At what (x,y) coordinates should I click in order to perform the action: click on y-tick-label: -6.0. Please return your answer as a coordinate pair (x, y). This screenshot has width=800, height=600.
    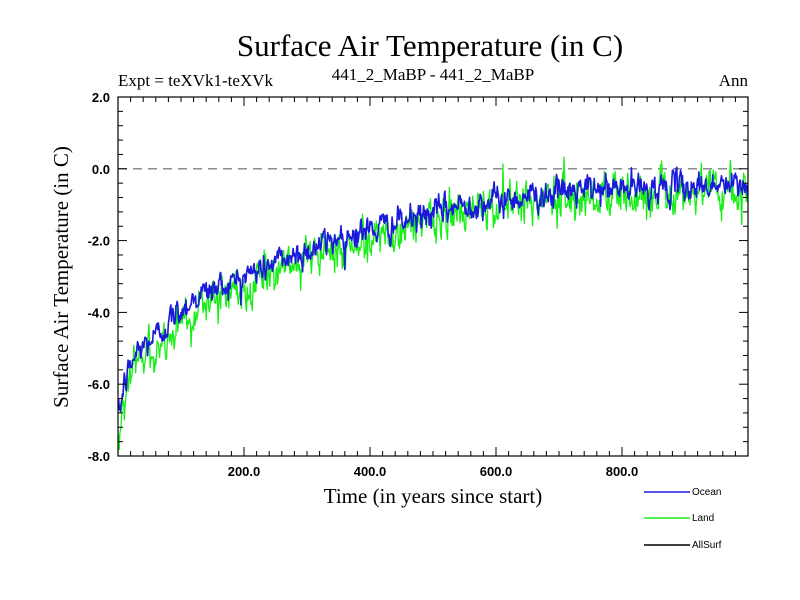
    Looking at the image, I should click on (99, 384).